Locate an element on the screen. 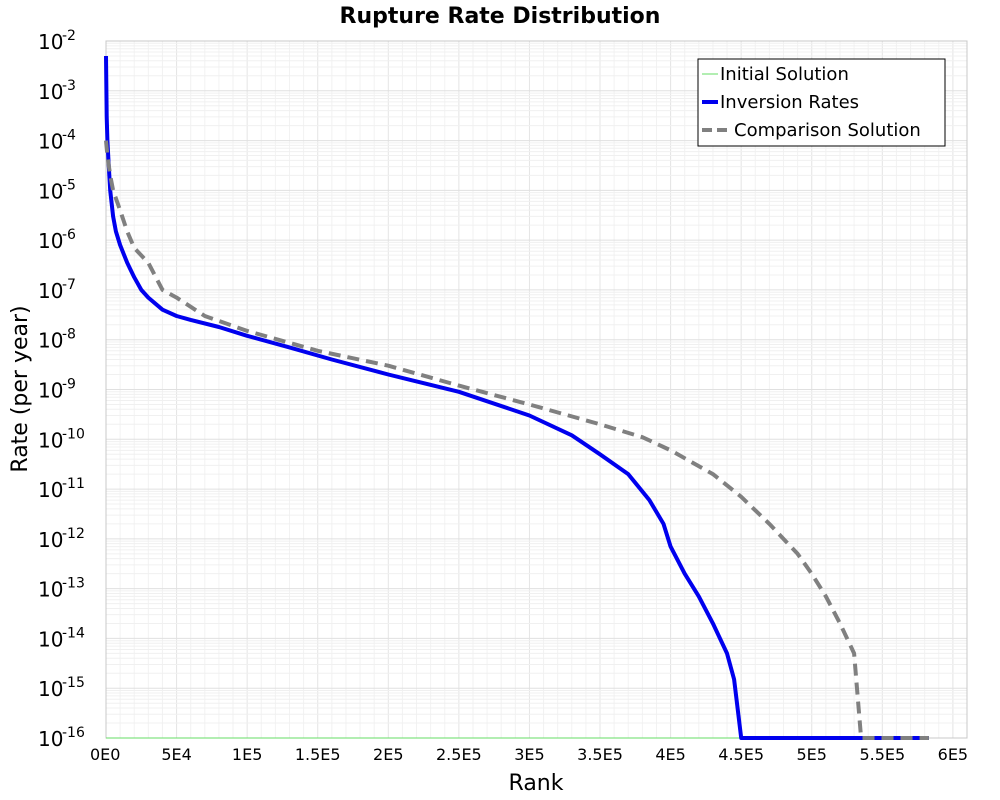  y-tick-exponent: -15 is located at coordinates (73, 683).